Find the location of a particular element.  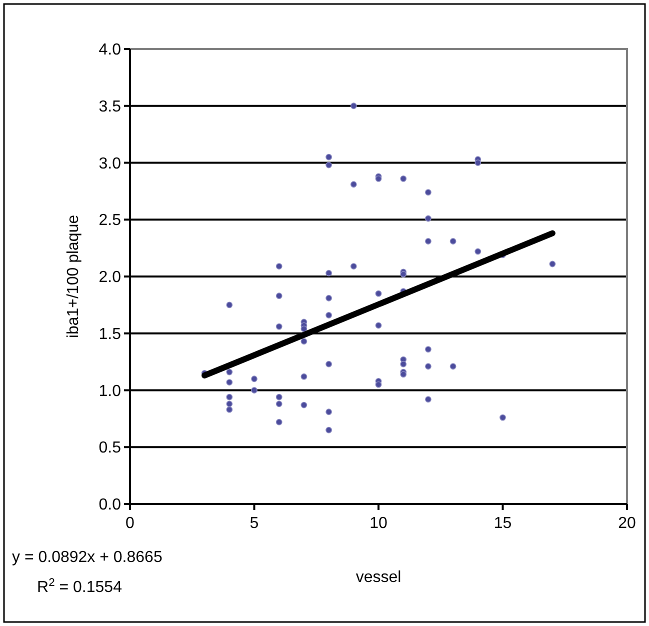

y-tick-label: 3.5 is located at coordinates (110, 107).